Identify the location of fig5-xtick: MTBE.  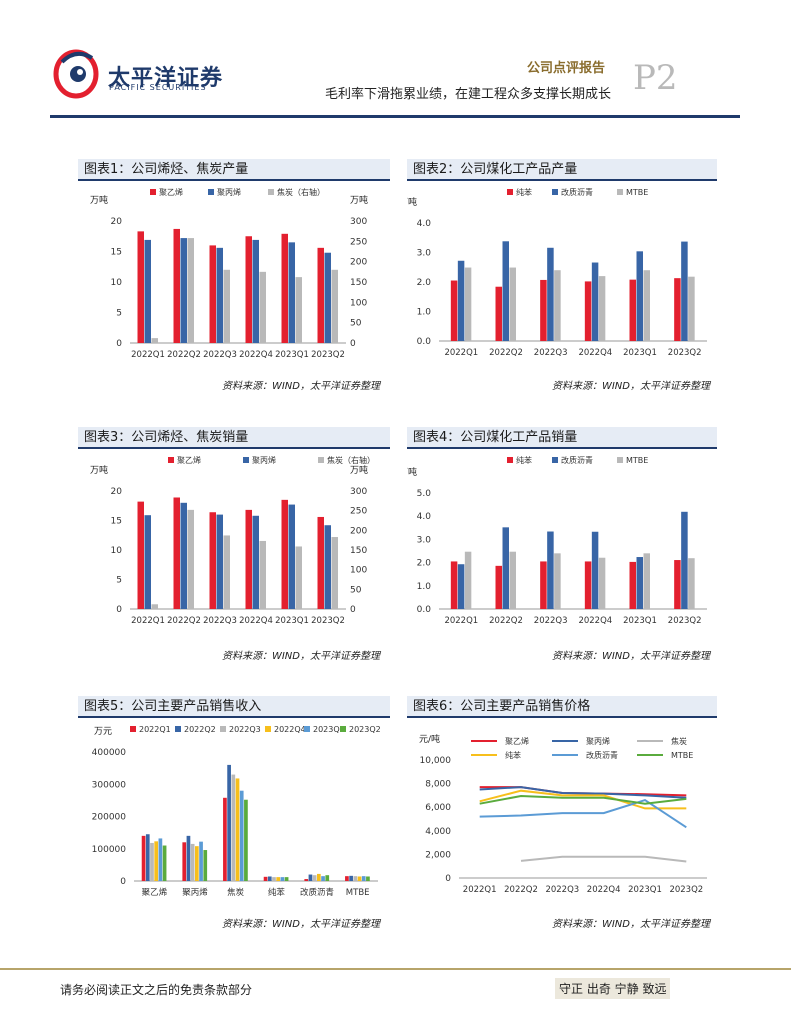
(358, 893).